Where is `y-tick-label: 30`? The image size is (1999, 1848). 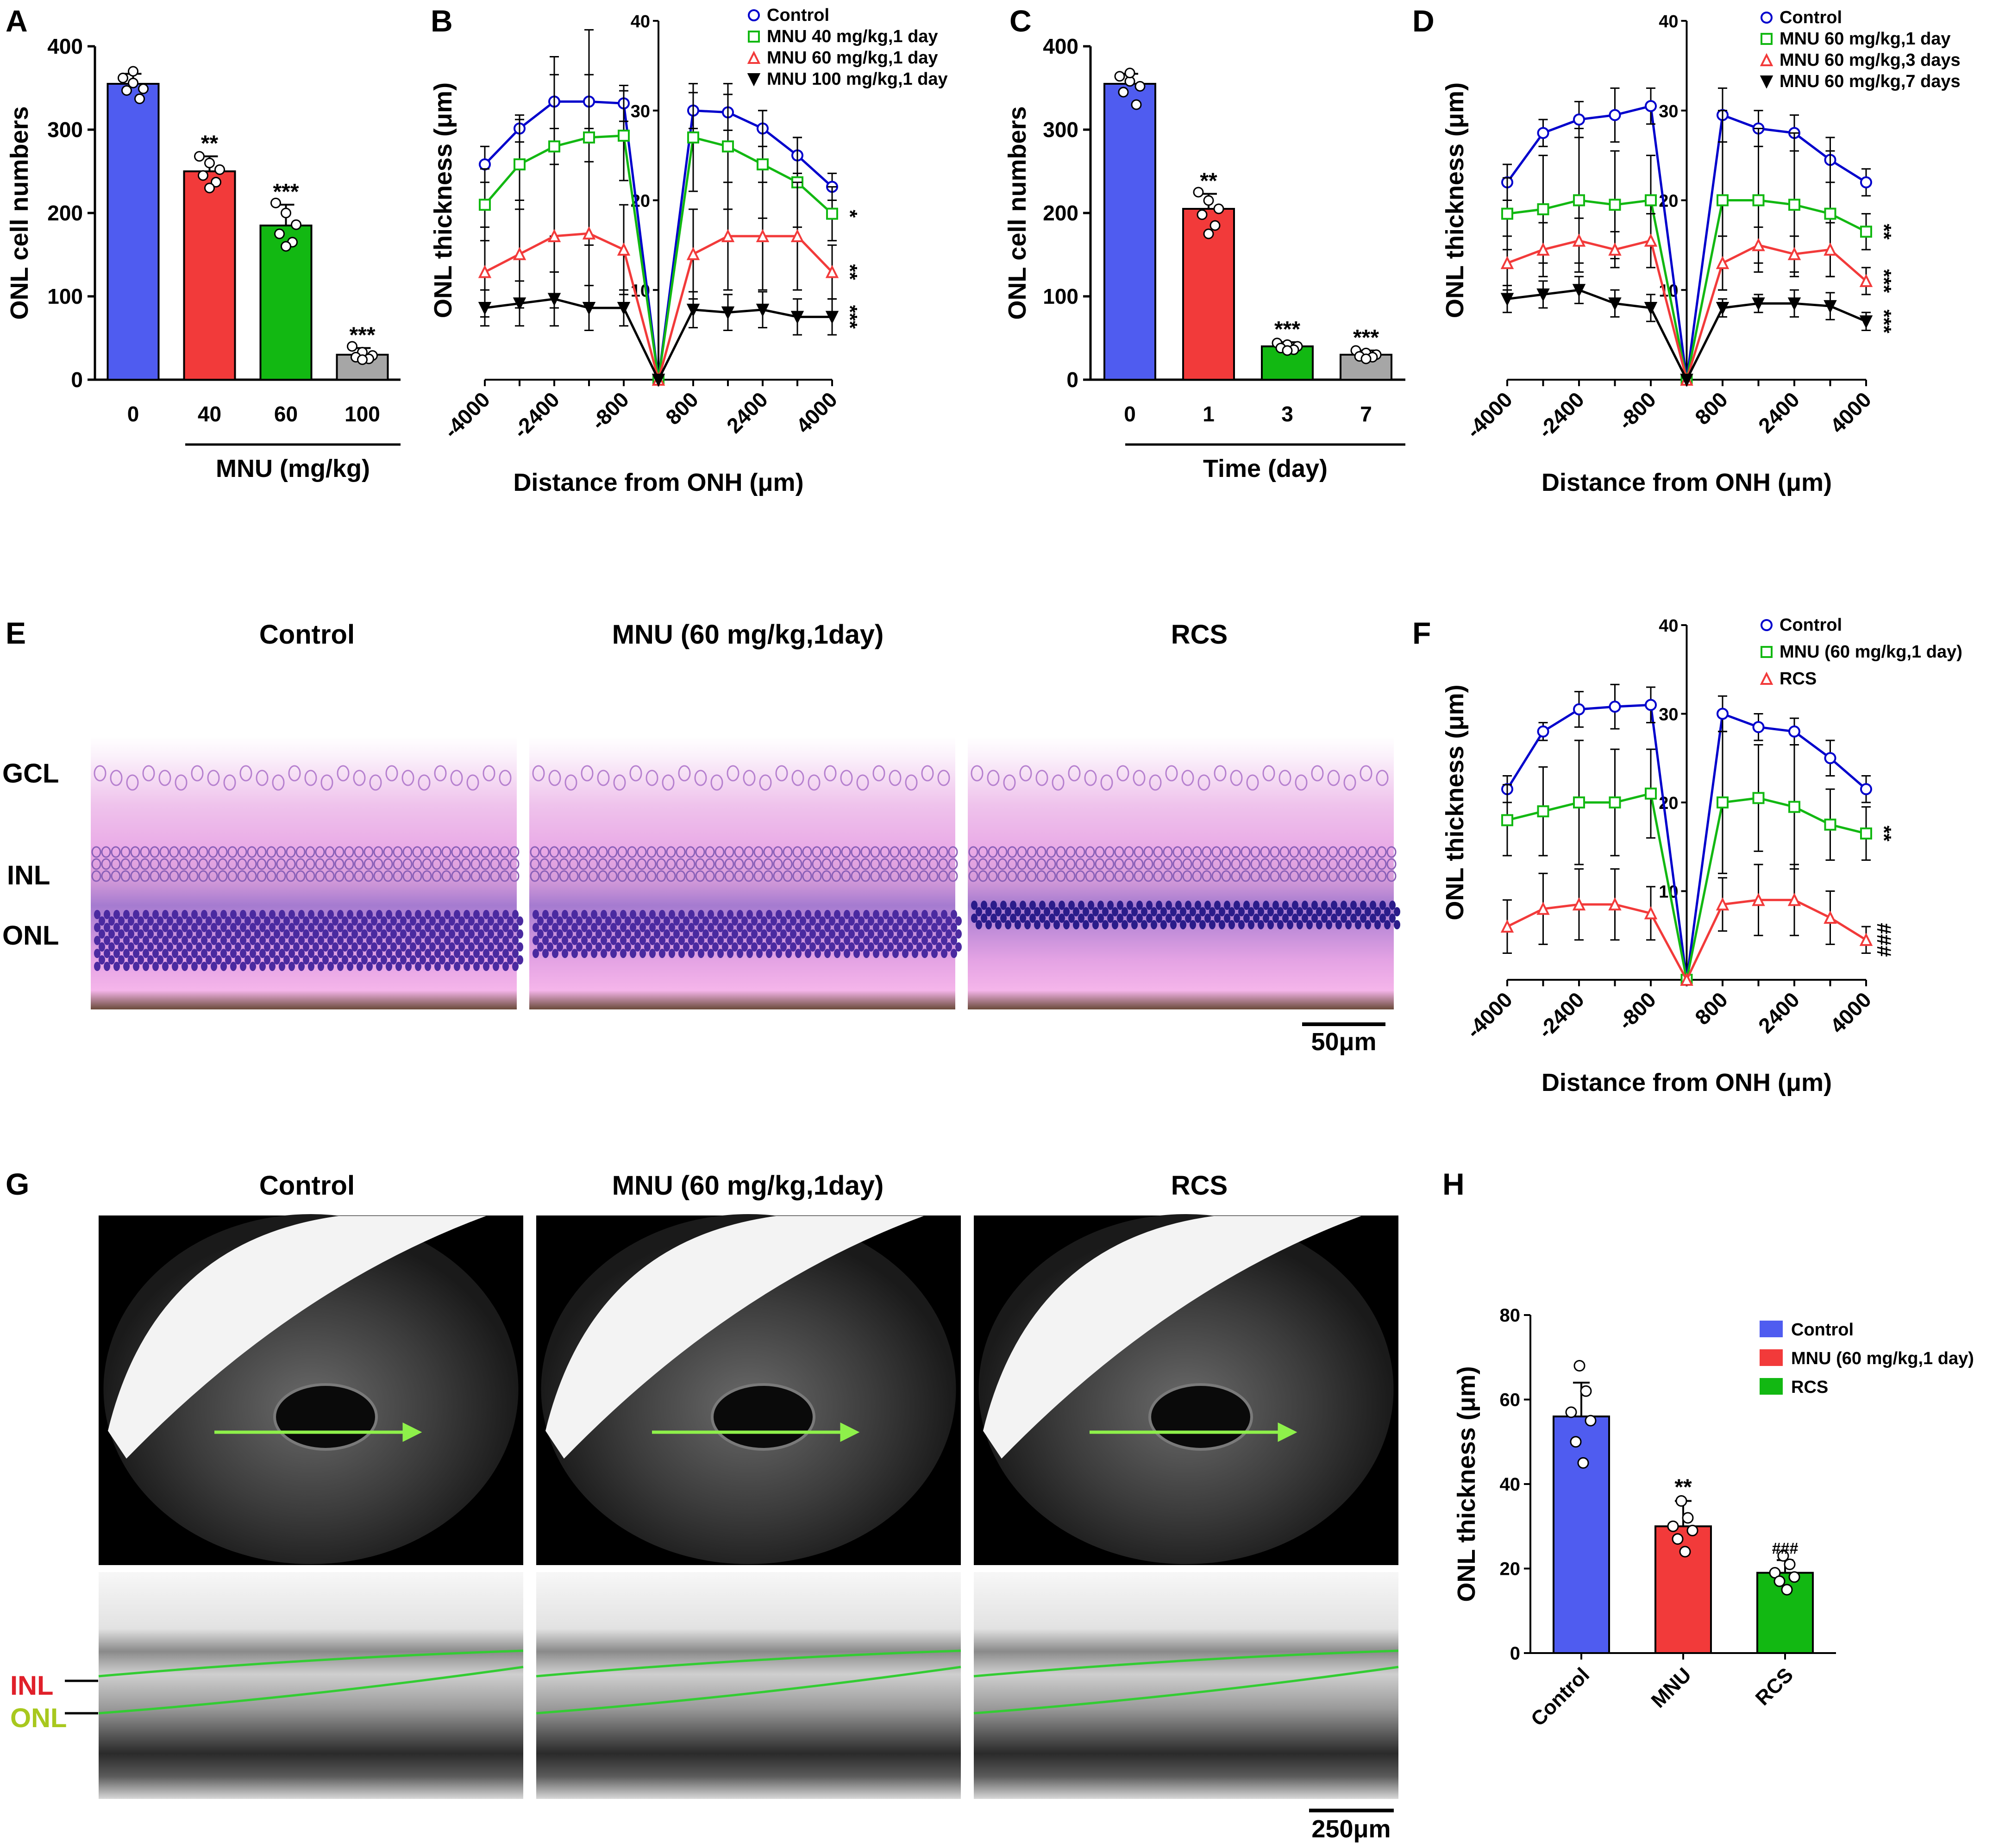 y-tick-label: 30 is located at coordinates (1669, 112).